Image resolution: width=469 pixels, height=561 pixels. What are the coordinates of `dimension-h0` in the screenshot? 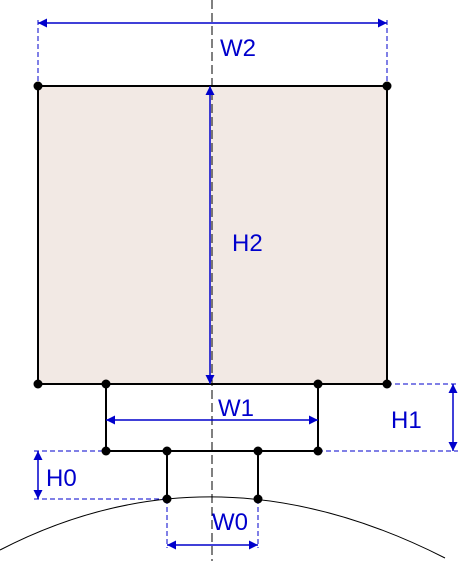 It's located at (100, 475).